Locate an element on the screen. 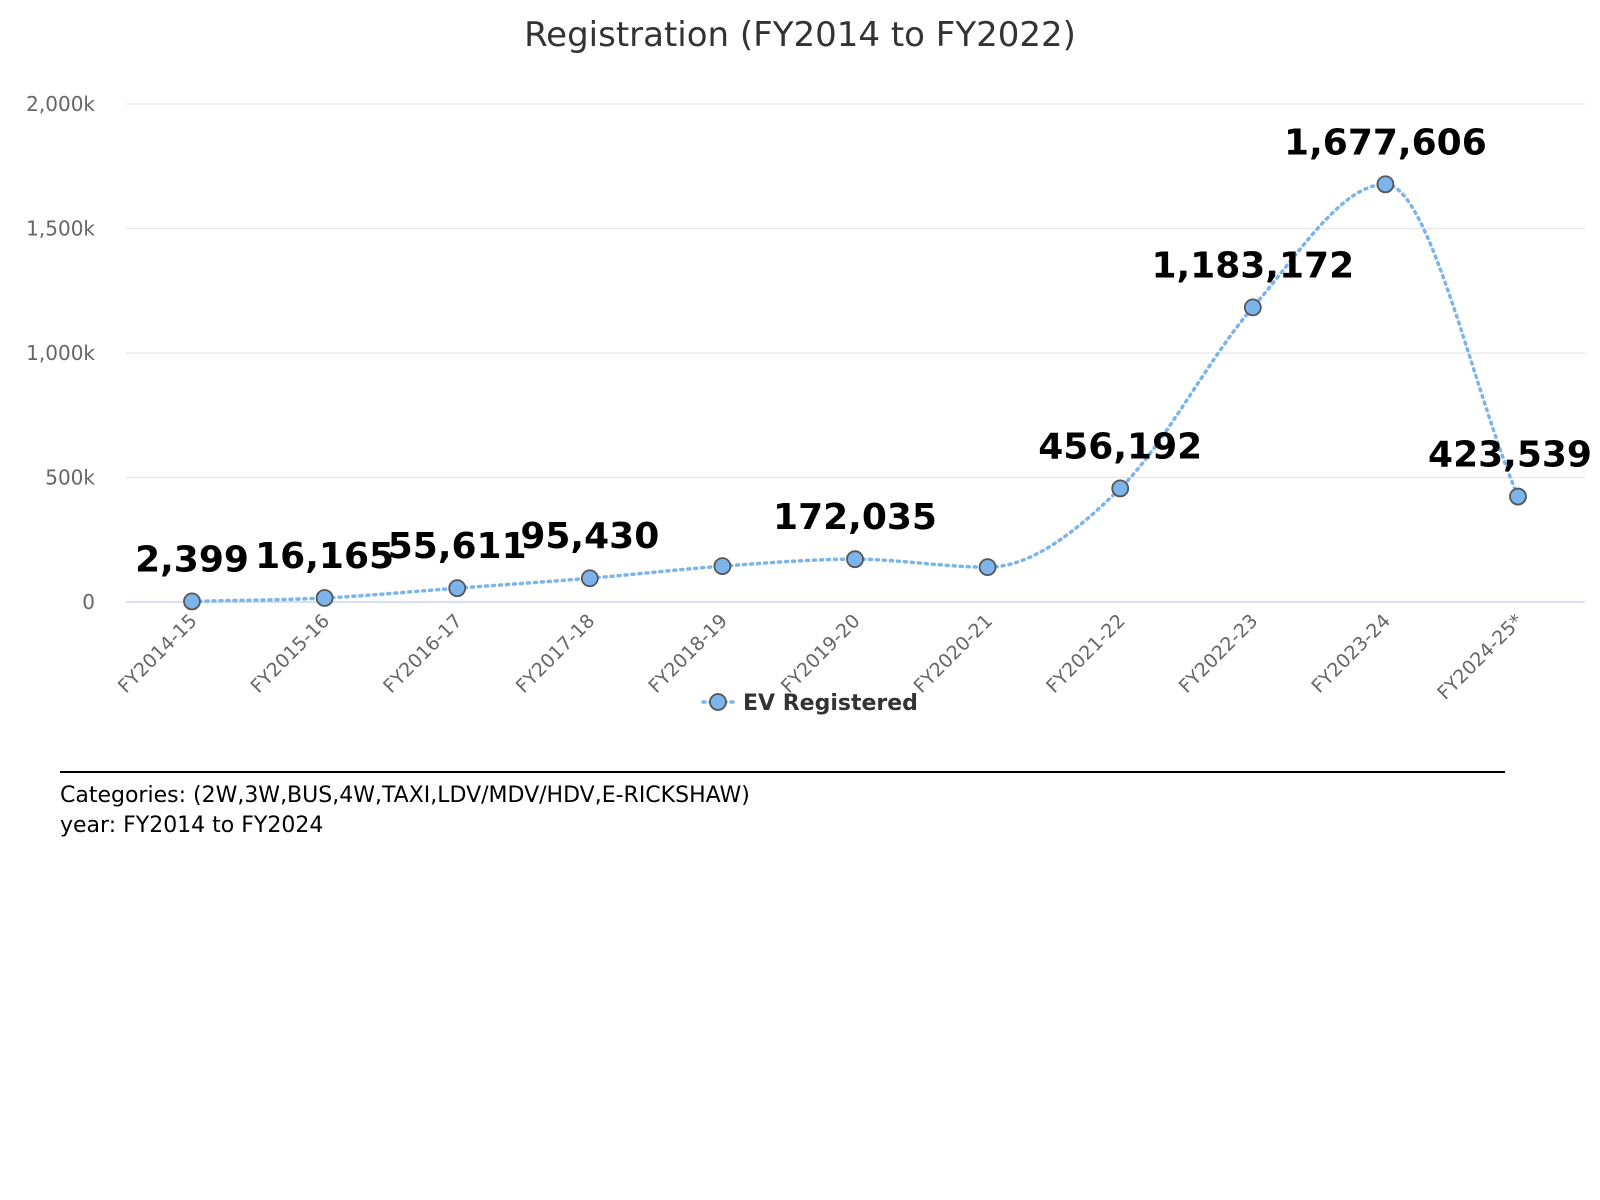 This screenshot has width=1600, height=1200. footer-years: year: FY2014 to FY2024 is located at coordinates (191, 825).